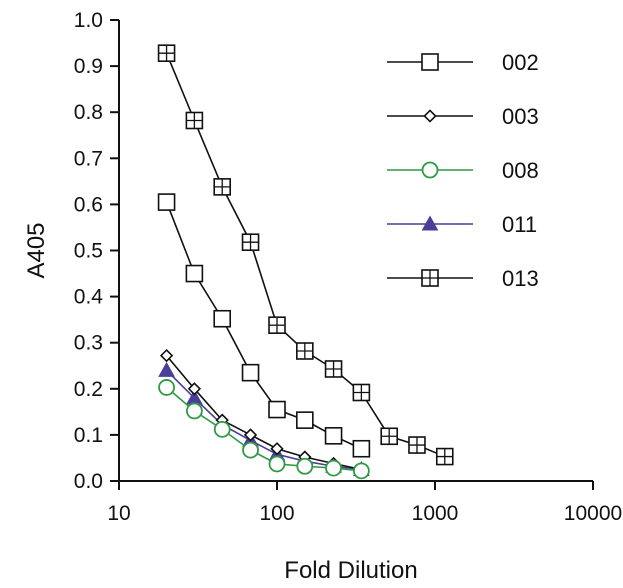  What do you see at coordinates (118, 513) in the screenshot?
I see `x-tick-label: 10` at bounding box center [118, 513].